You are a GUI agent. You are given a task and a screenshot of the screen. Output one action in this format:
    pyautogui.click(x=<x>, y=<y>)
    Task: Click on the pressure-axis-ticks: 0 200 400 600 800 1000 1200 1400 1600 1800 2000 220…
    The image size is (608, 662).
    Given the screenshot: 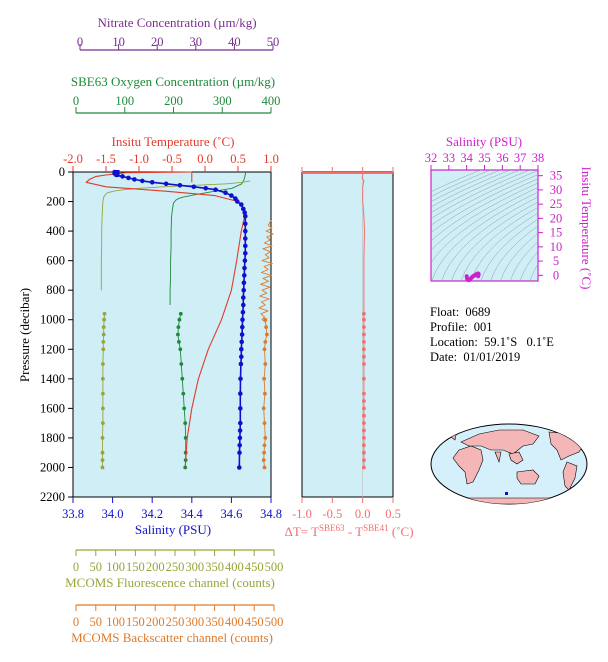 What is the action you would take?
    pyautogui.click(x=56, y=334)
    